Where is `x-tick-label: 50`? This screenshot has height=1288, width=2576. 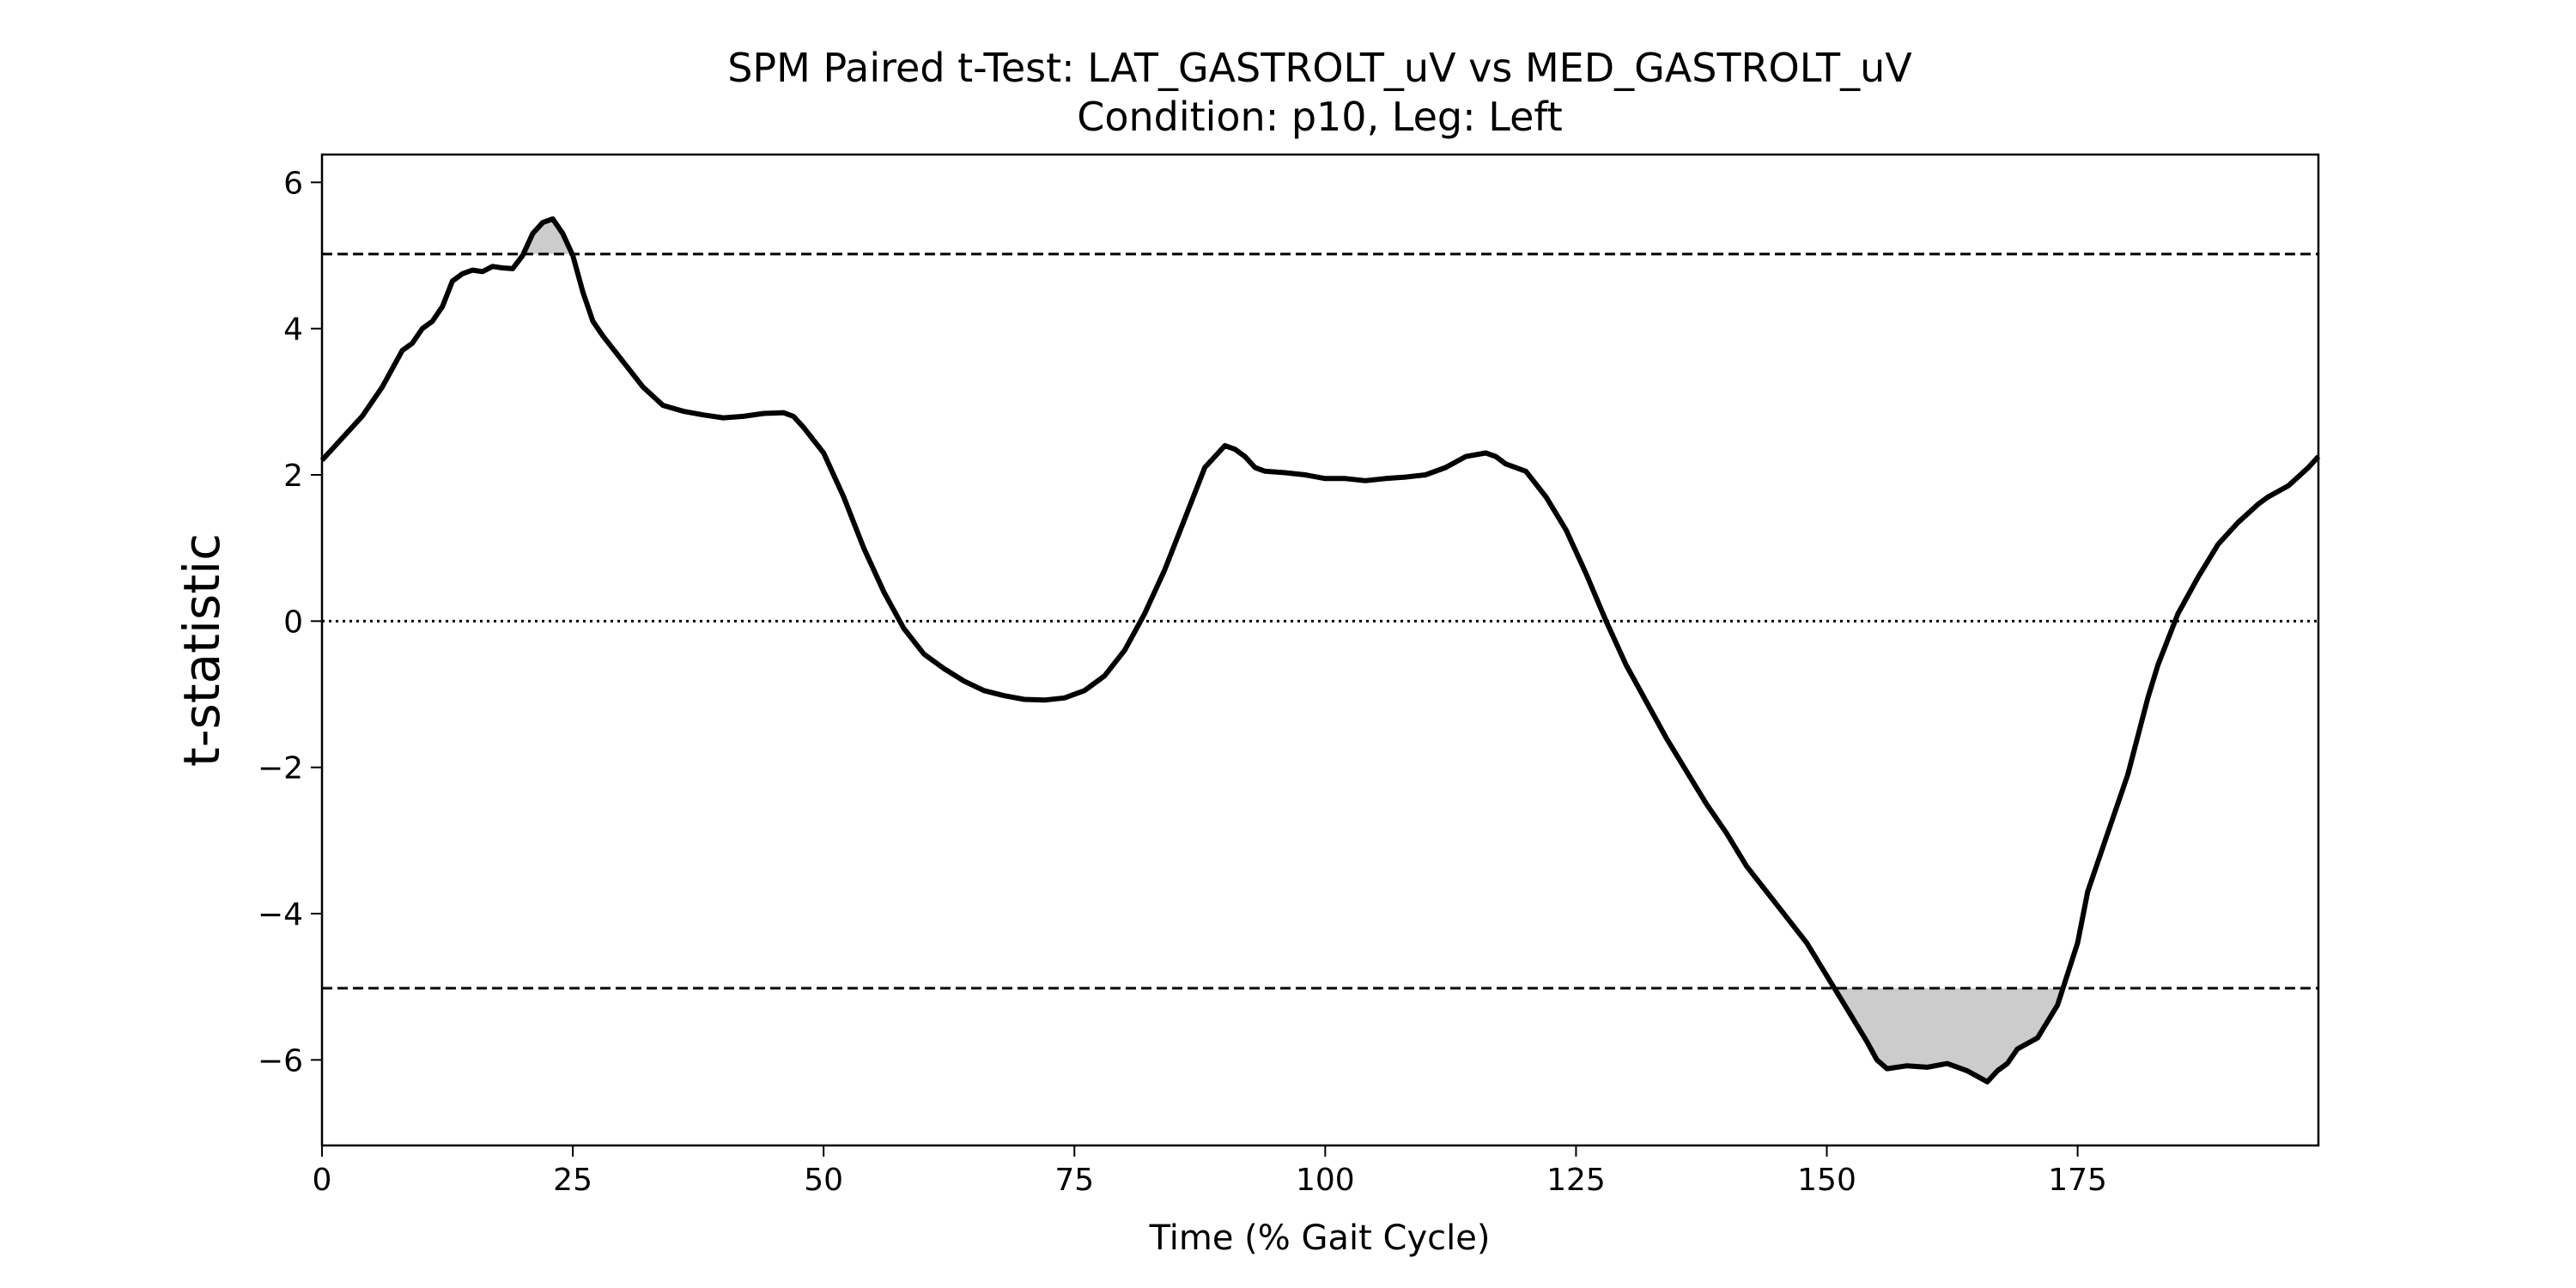 x-tick-label: 50 is located at coordinates (823, 1180).